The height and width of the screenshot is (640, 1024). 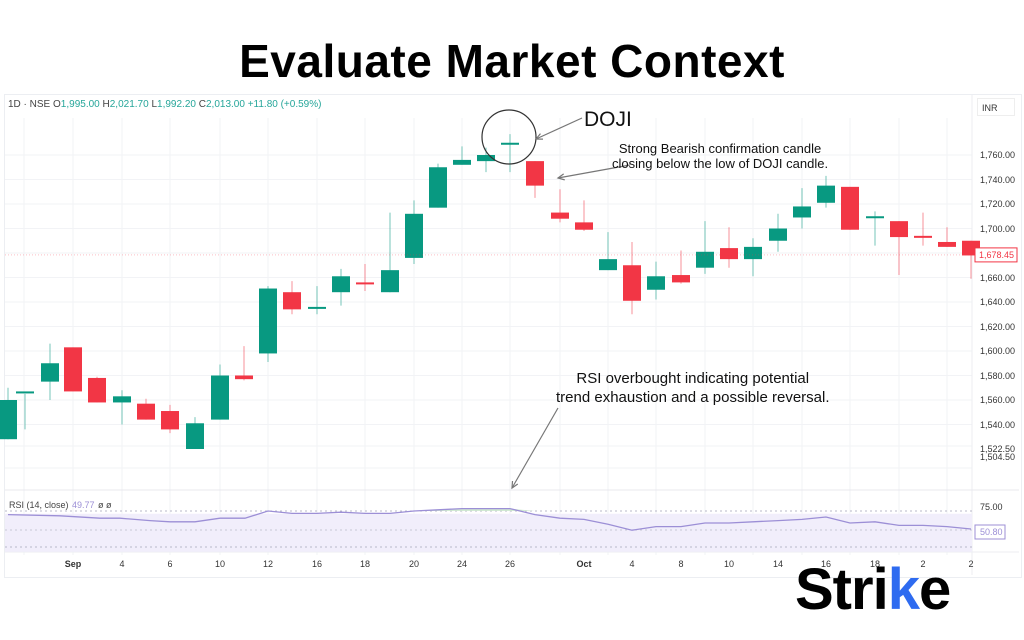 What do you see at coordinates (997, 457) in the screenshot?
I see `price-axis-label: 1,504.50` at bounding box center [997, 457].